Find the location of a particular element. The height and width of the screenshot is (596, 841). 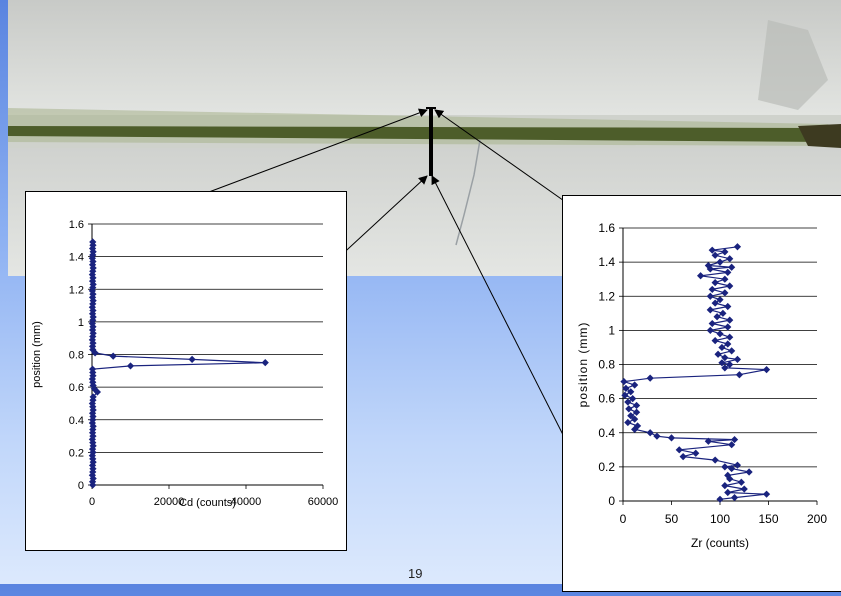

y-tick-label: 0 is located at coordinates (611, 501).